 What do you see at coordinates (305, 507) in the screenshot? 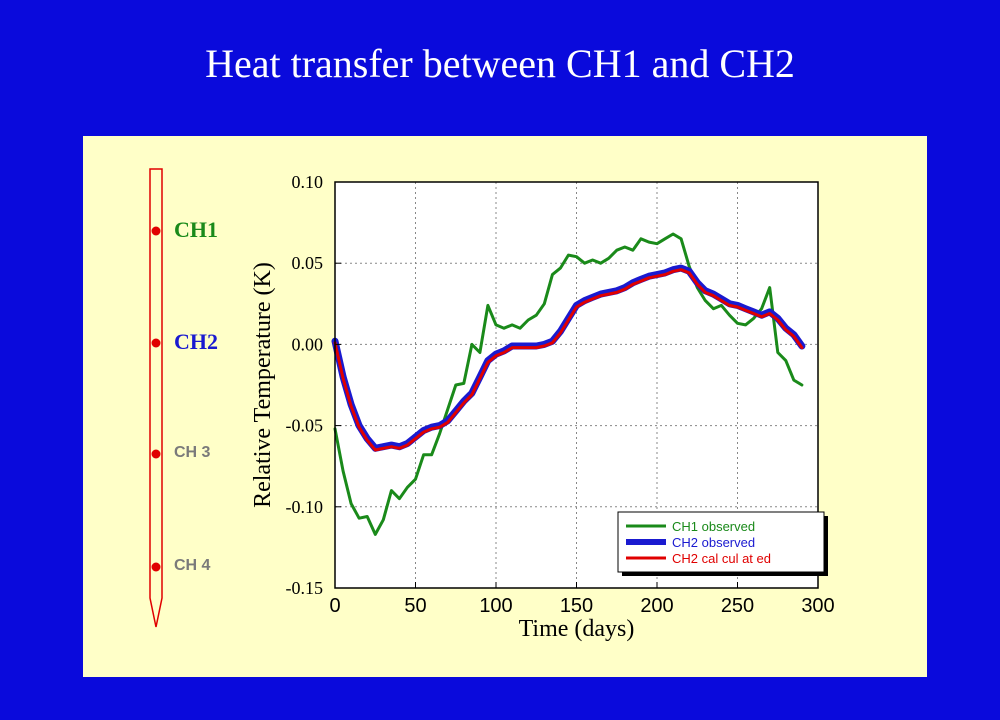
I see `y-tick-label: -0.10` at bounding box center [305, 507].